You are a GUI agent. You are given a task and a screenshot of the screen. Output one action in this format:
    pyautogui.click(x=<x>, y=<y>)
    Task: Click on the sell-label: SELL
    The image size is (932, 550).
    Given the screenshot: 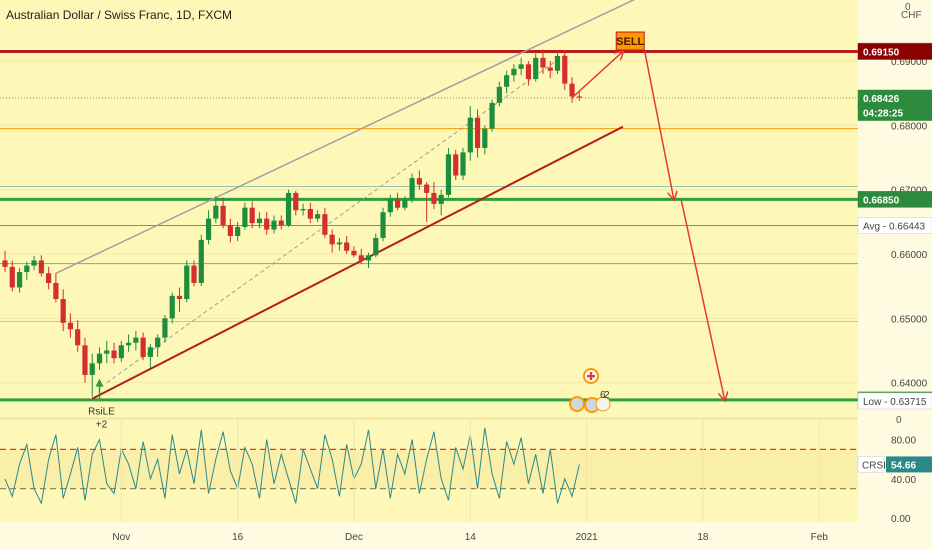 What is the action you would take?
    pyautogui.click(x=630, y=42)
    